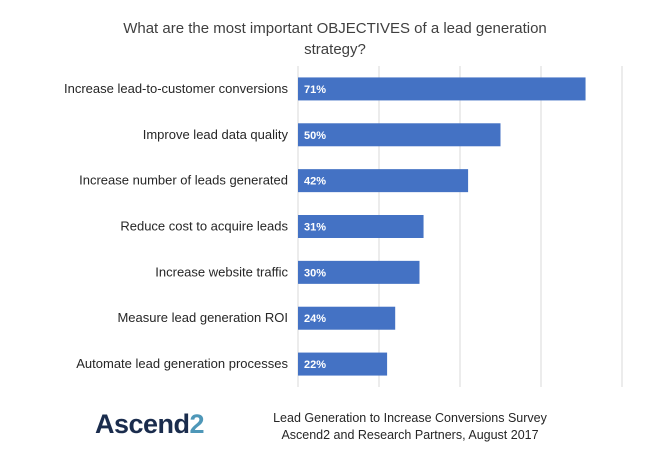 This screenshot has height=456, width=662. What do you see at coordinates (315, 228) in the screenshot?
I see `value-label: 31%` at bounding box center [315, 228].